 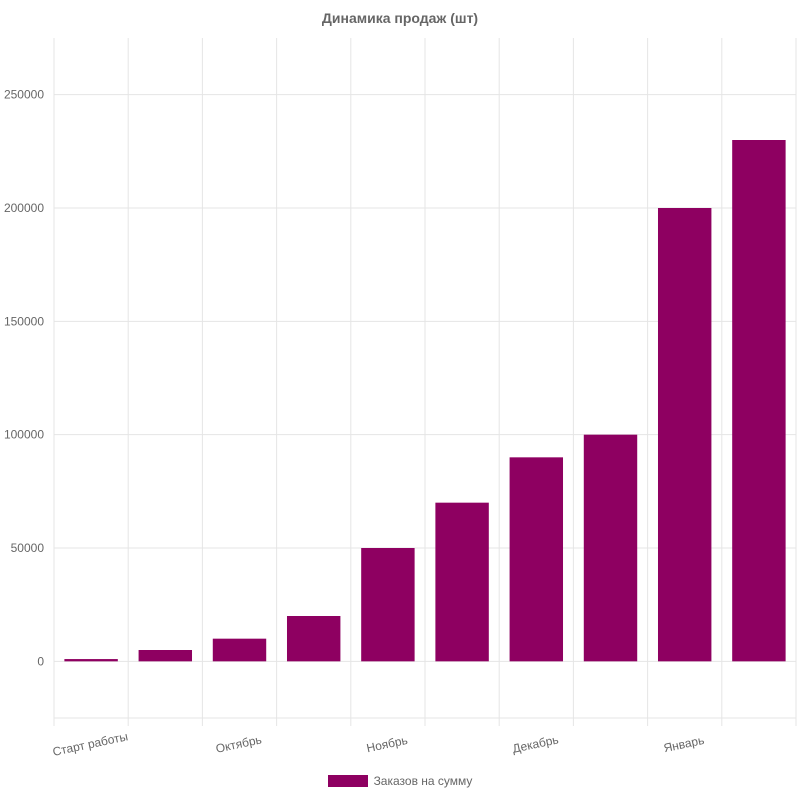 What do you see at coordinates (683, 744) in the screenshot?
I see `x-tick-label: Январь` at bounding box center [683, 744].